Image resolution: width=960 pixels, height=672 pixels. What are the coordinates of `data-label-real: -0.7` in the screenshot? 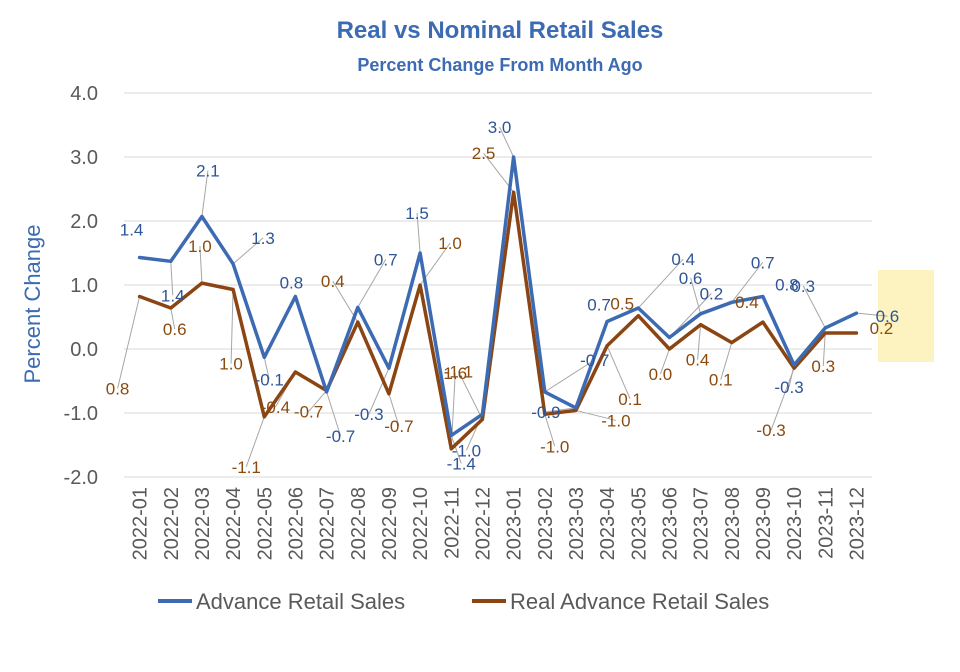 It's located at (398, 426).